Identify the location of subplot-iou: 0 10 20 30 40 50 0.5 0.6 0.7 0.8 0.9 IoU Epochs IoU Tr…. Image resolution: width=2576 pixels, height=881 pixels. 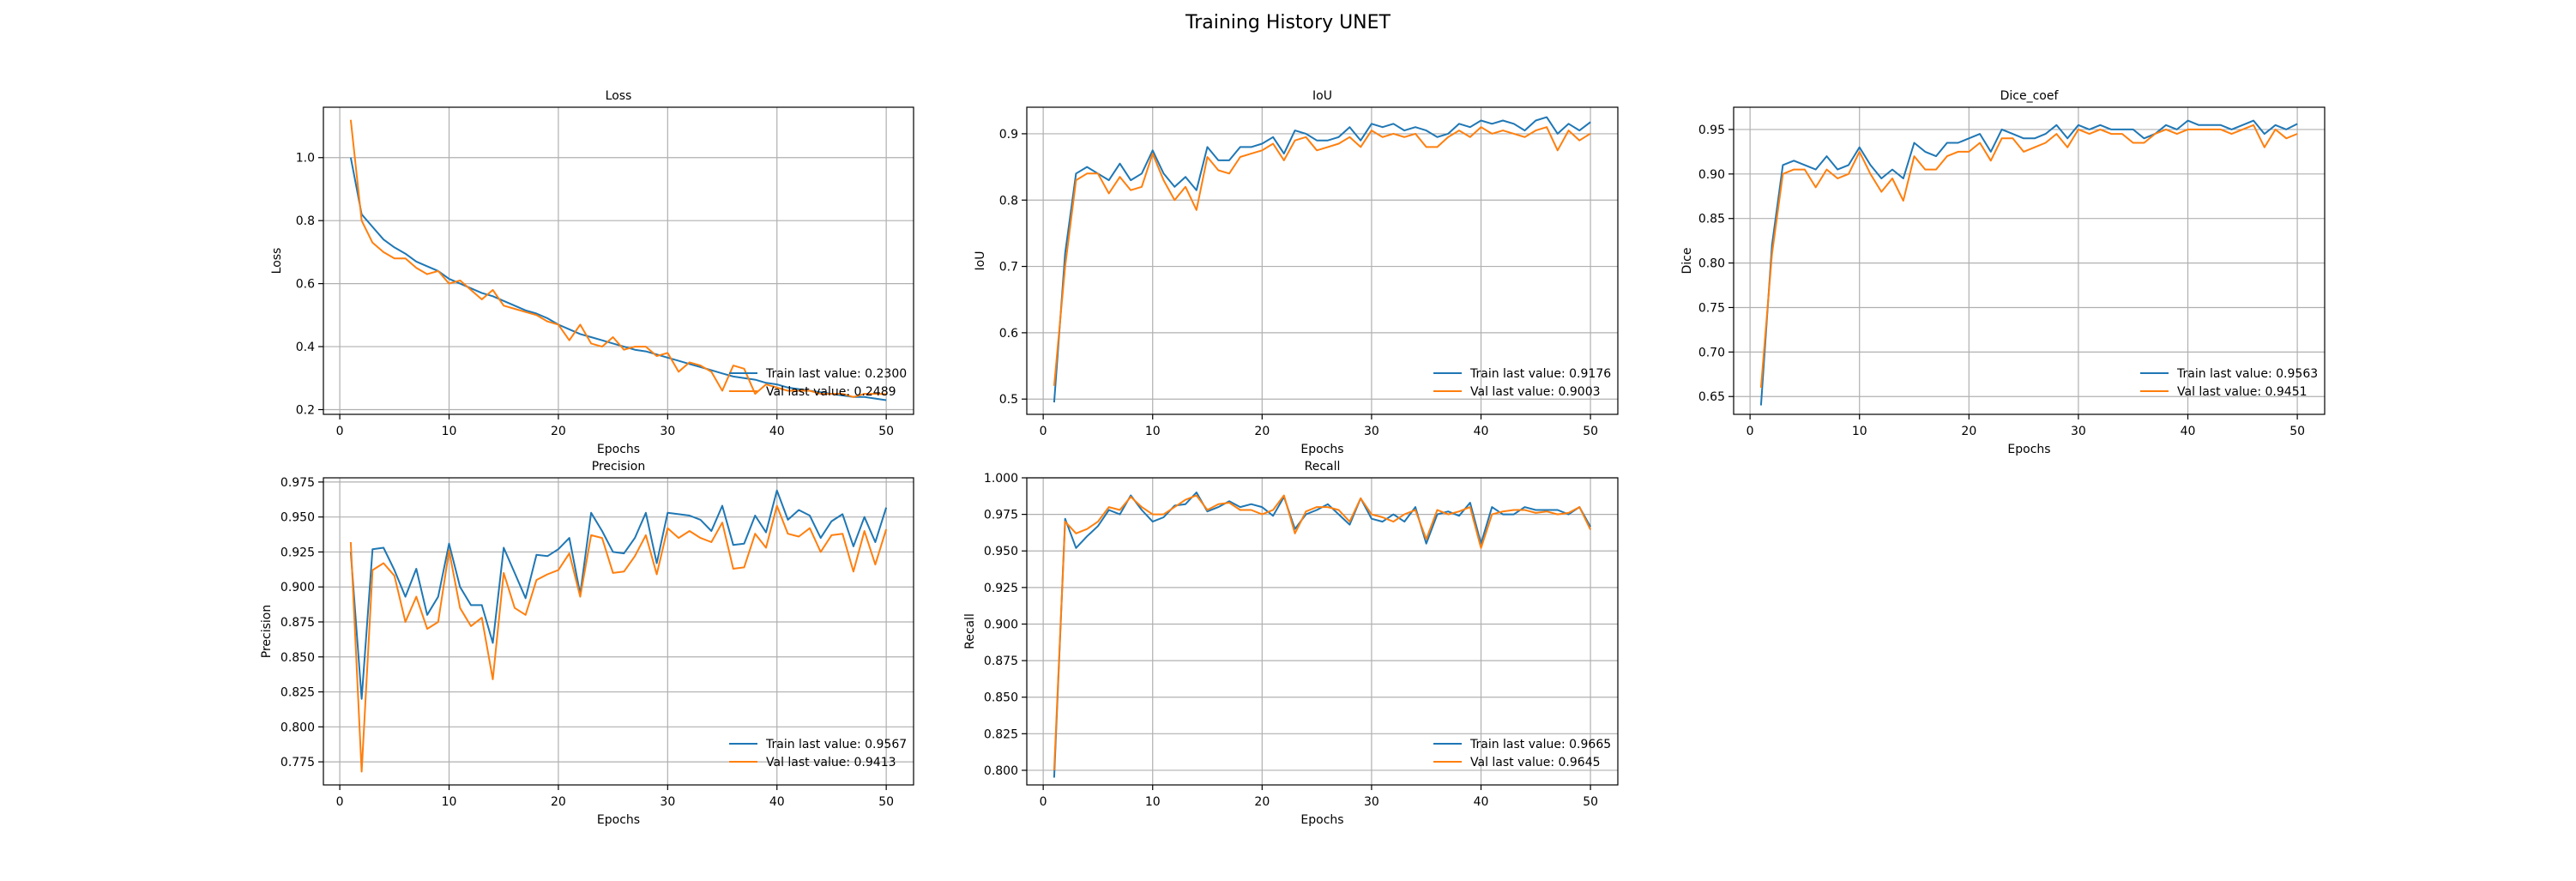
(1296, 272).